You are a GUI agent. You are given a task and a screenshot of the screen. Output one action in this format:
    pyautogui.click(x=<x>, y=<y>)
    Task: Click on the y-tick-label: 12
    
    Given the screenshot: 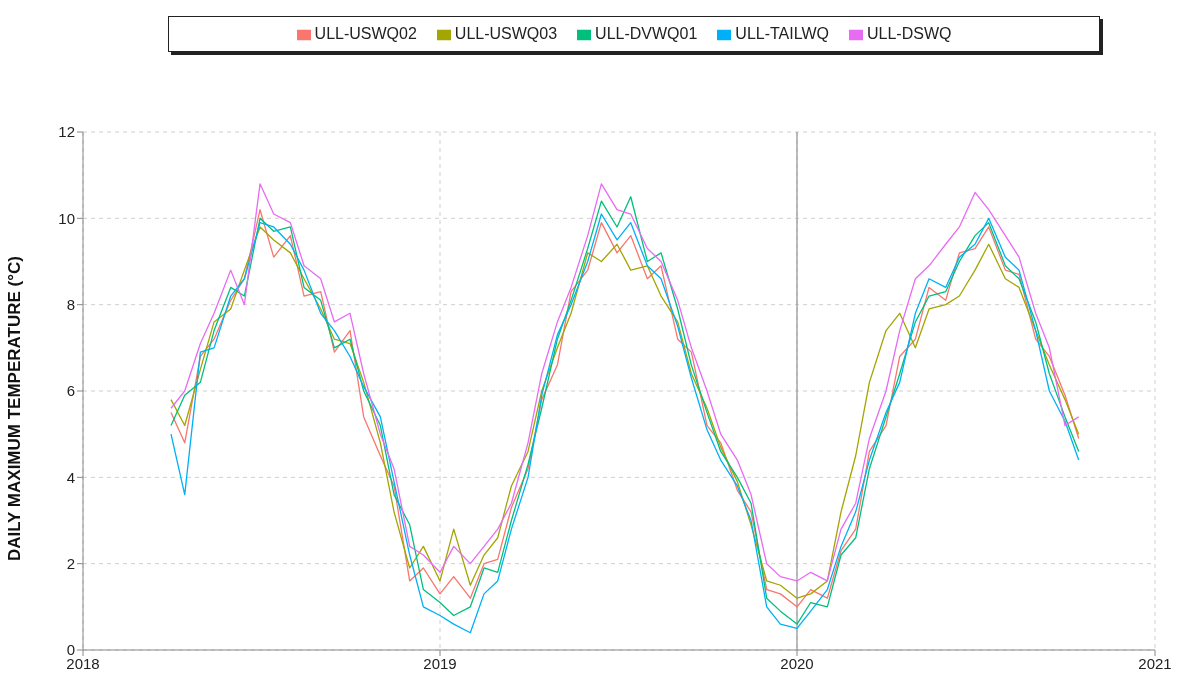 What is the action you would take?
    pyautogui.click(x=66, y=132)
    